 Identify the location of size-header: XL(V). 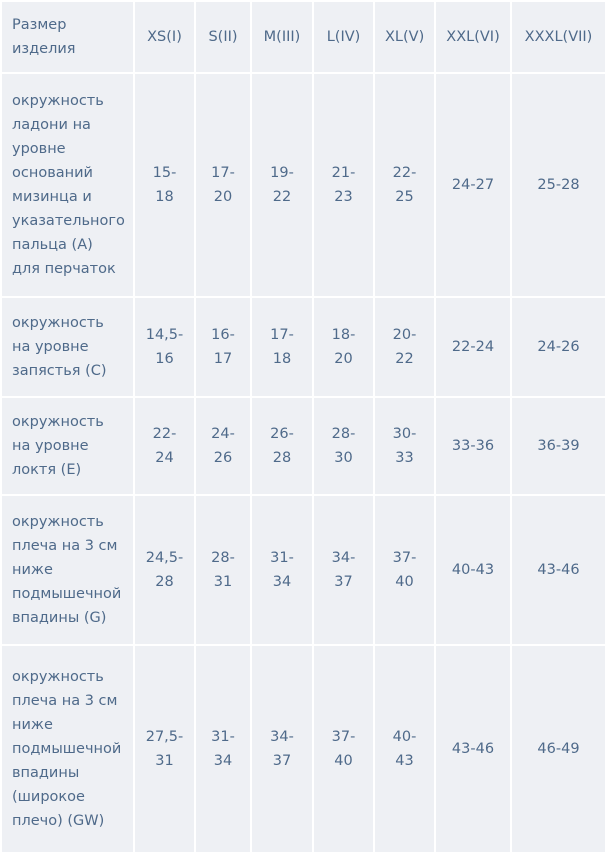
(404, 37).